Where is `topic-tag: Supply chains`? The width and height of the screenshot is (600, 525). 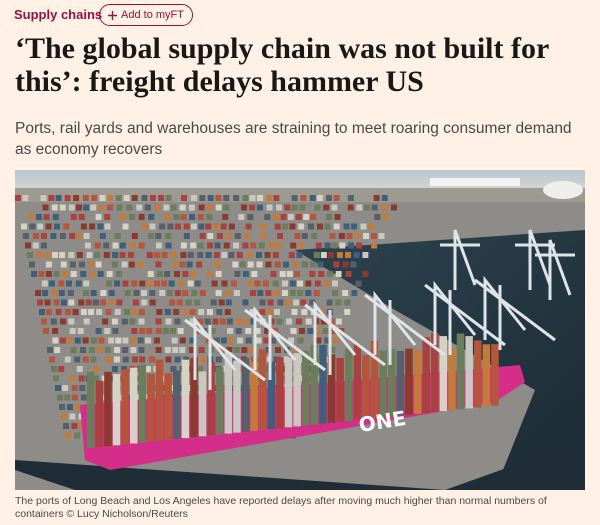 topic-tag: Supply chains is located at coordinates (58, 14).